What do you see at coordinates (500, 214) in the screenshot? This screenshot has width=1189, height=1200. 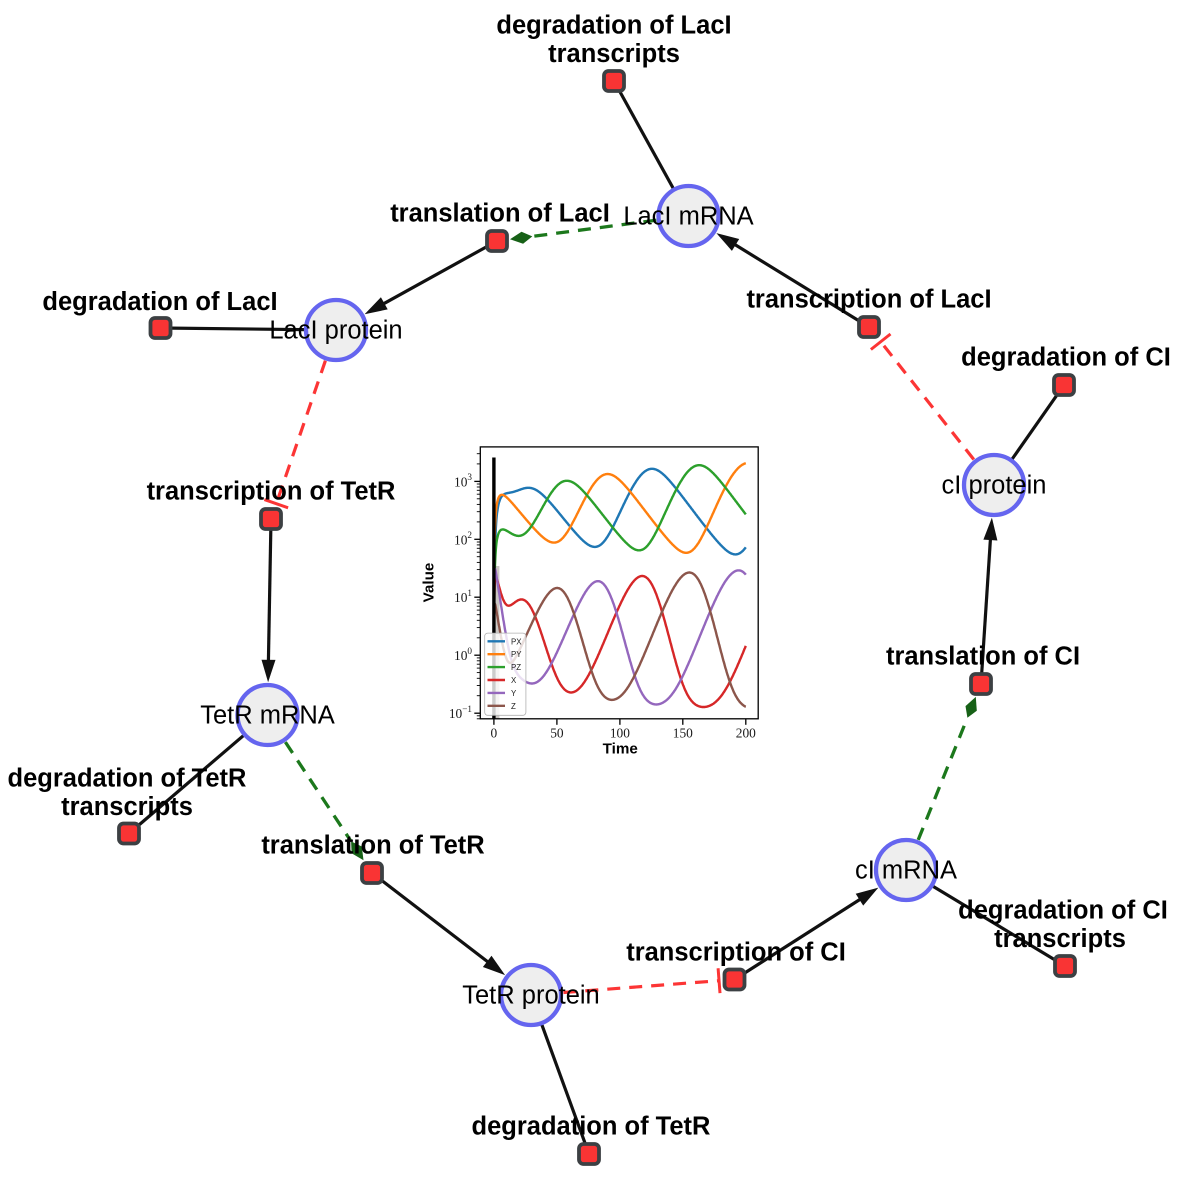 I see `svg-text: translation of LacI` at bounding box center [500, 214].